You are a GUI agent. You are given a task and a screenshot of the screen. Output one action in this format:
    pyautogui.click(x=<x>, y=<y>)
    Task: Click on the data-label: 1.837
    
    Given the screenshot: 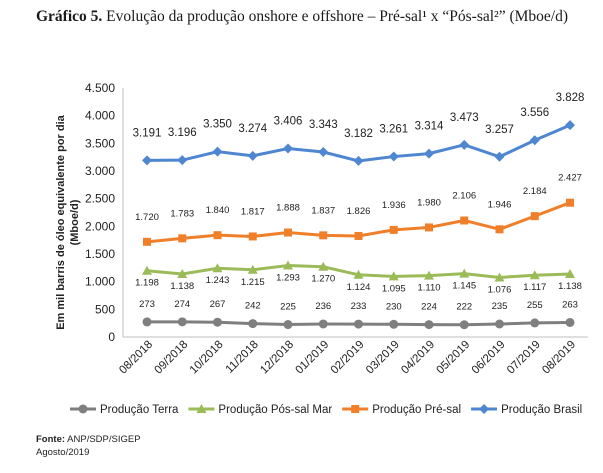 What is the action you would take?
    pyautogui.click(x=323, y=210)
    